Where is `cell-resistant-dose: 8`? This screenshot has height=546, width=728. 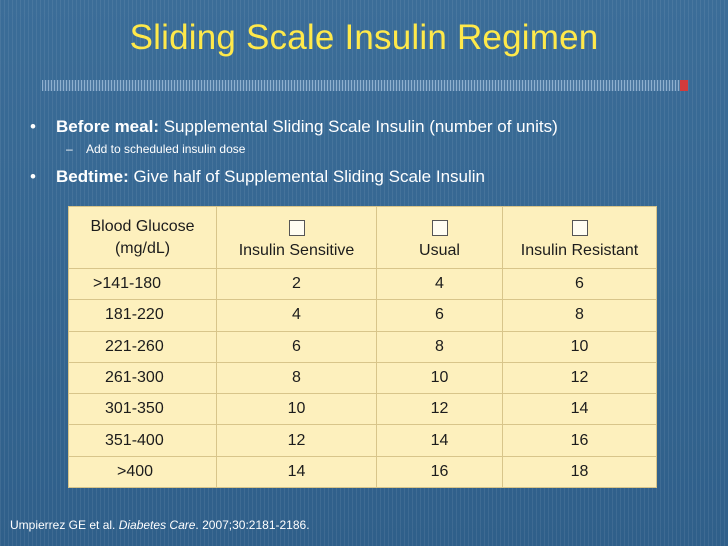
cell-resistant-dose: 8 is located at coordinates (579, 315).